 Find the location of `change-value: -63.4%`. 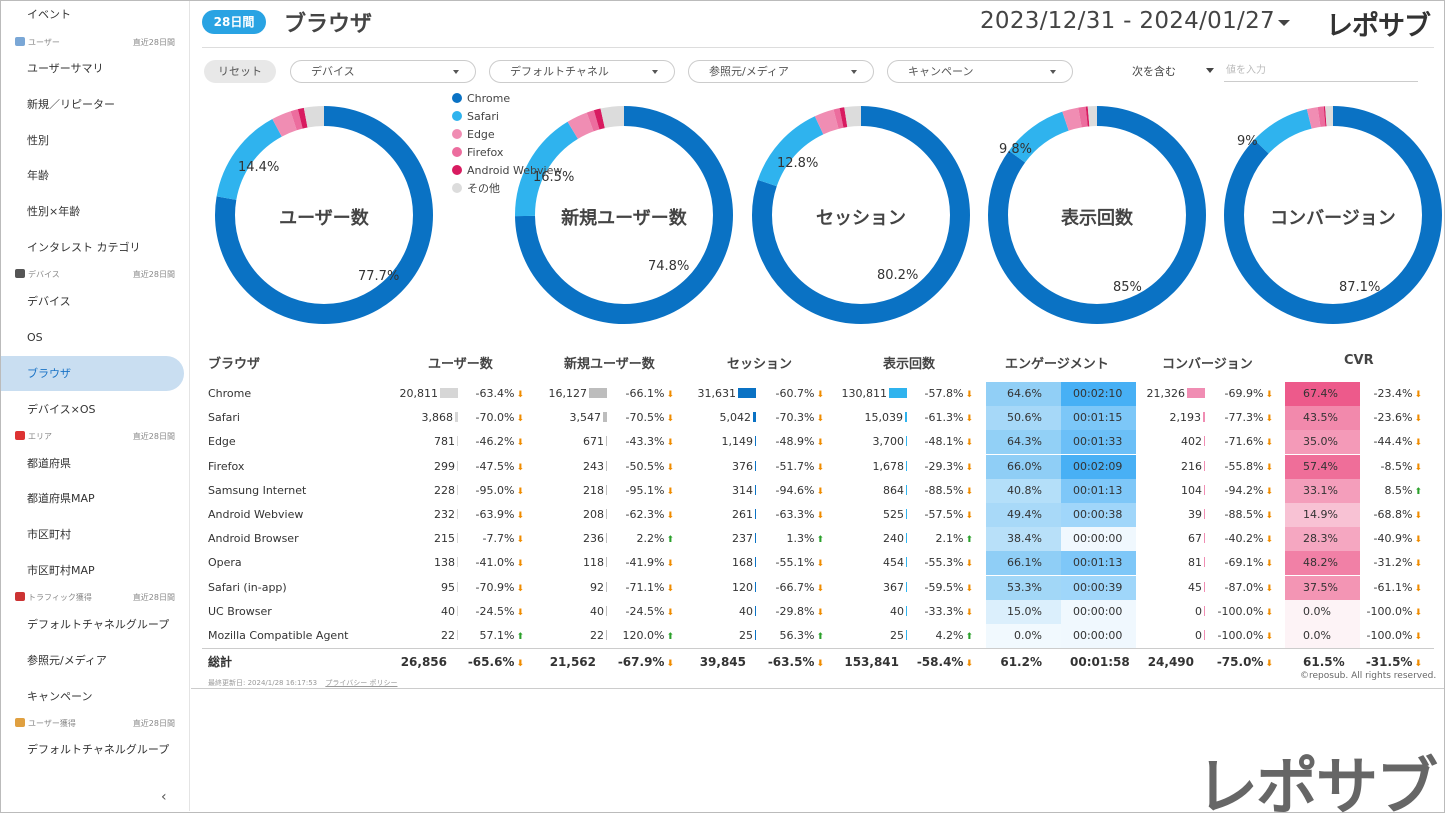

change-value: -63.4% is located at coordinates (495, 393).